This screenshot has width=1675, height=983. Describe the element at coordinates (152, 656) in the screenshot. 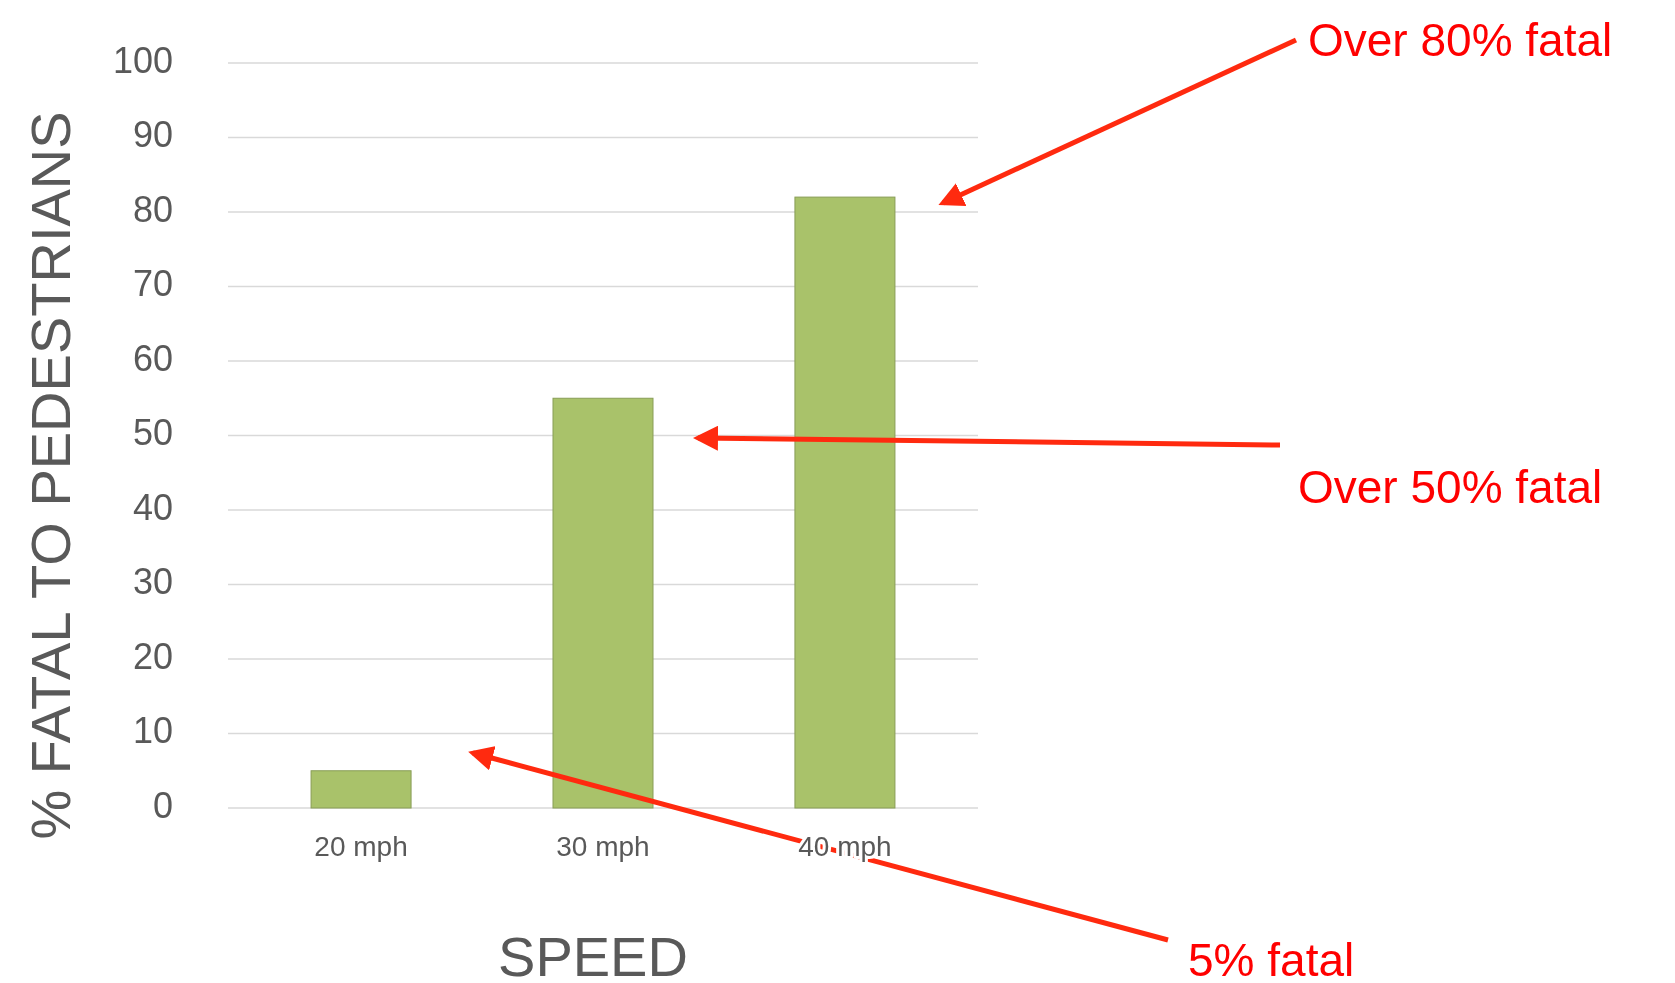

I see `y-tick-label: 20` at that location.